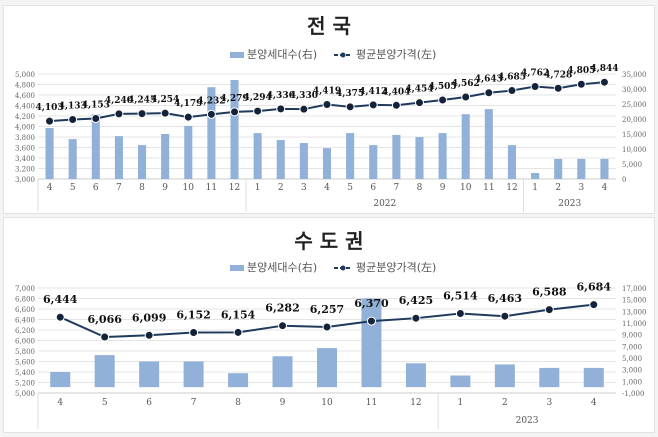 This screenshot has height=437, width=658. What do you see at coordinates (343, 268) in the screenshot?
I see `legend-marker-icon` at bounding box center [343, 268].